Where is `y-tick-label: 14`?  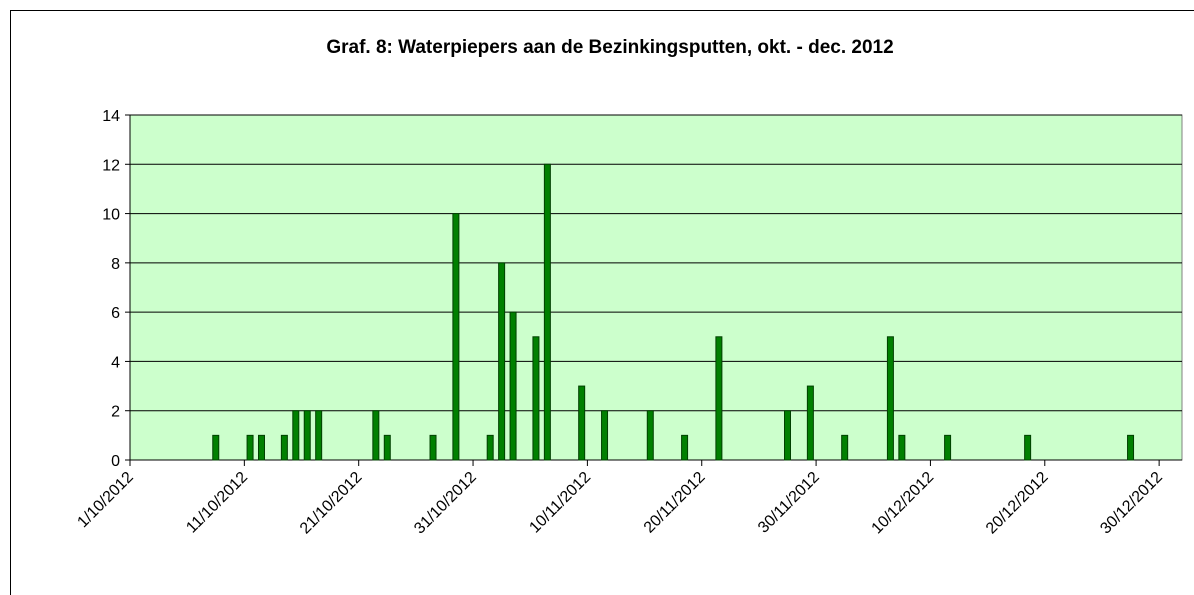 y-tick-label: 14 is located at coordinates (111, 116).